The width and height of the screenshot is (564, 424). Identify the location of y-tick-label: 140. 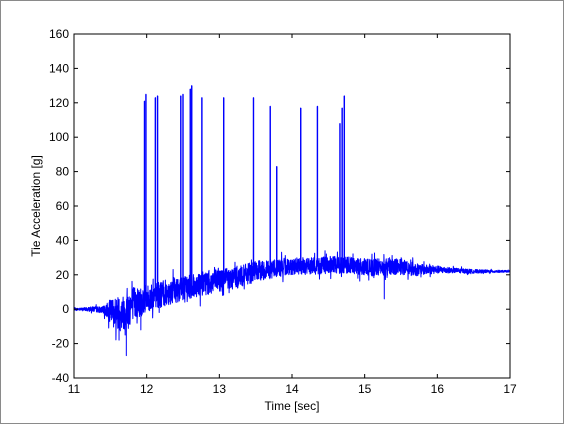
(59, 68).